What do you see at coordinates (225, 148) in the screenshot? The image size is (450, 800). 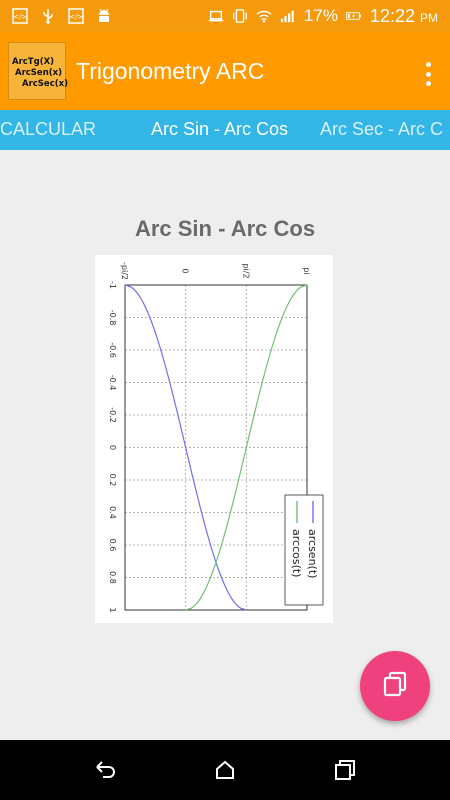 I see `tab-indicator` at bounding box center [225, 148].